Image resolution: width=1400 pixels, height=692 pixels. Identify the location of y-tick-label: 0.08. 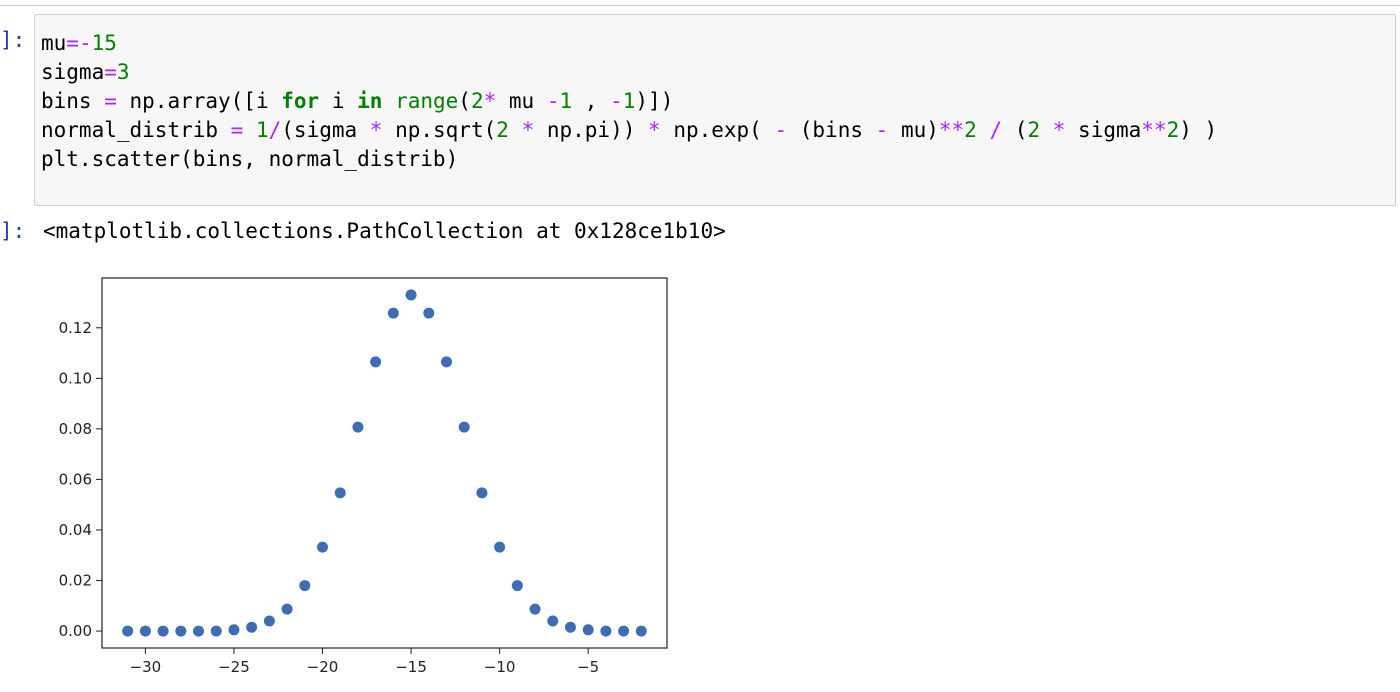
(75, 429).